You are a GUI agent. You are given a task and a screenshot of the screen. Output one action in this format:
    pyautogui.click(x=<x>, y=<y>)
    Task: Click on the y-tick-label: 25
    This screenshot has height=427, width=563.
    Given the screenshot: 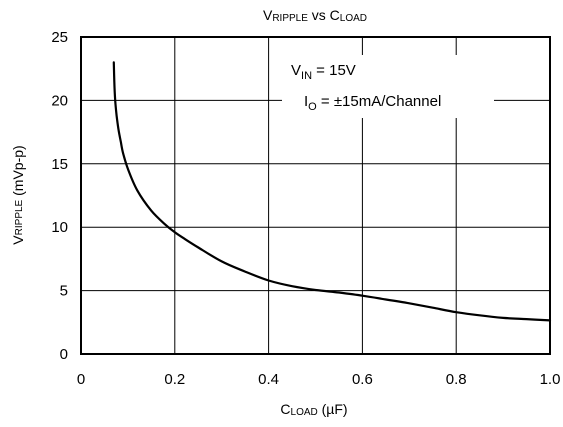 What is the action you would take?
    pyautogui.click(x=59, y=37)
    